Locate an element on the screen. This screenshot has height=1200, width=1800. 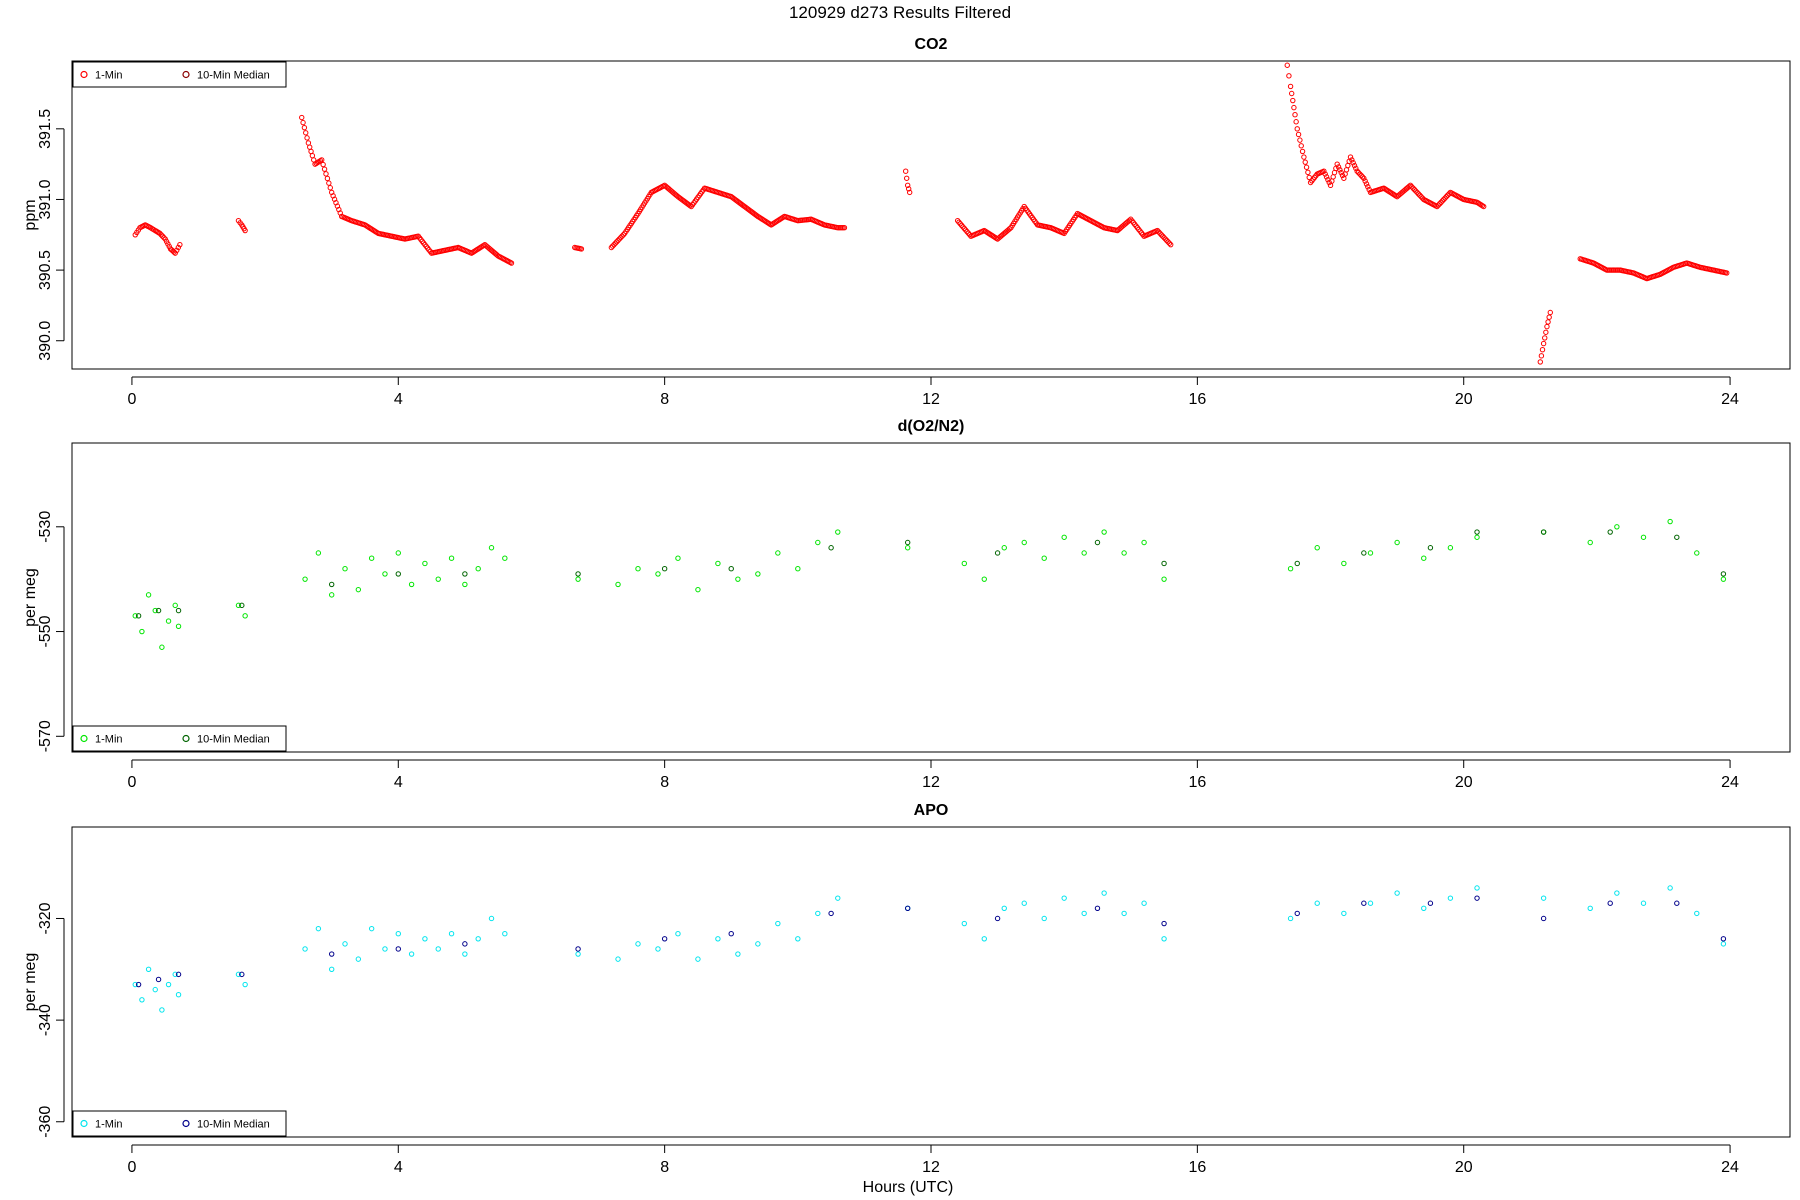
legend-box is located at coordinates (179, 1123).